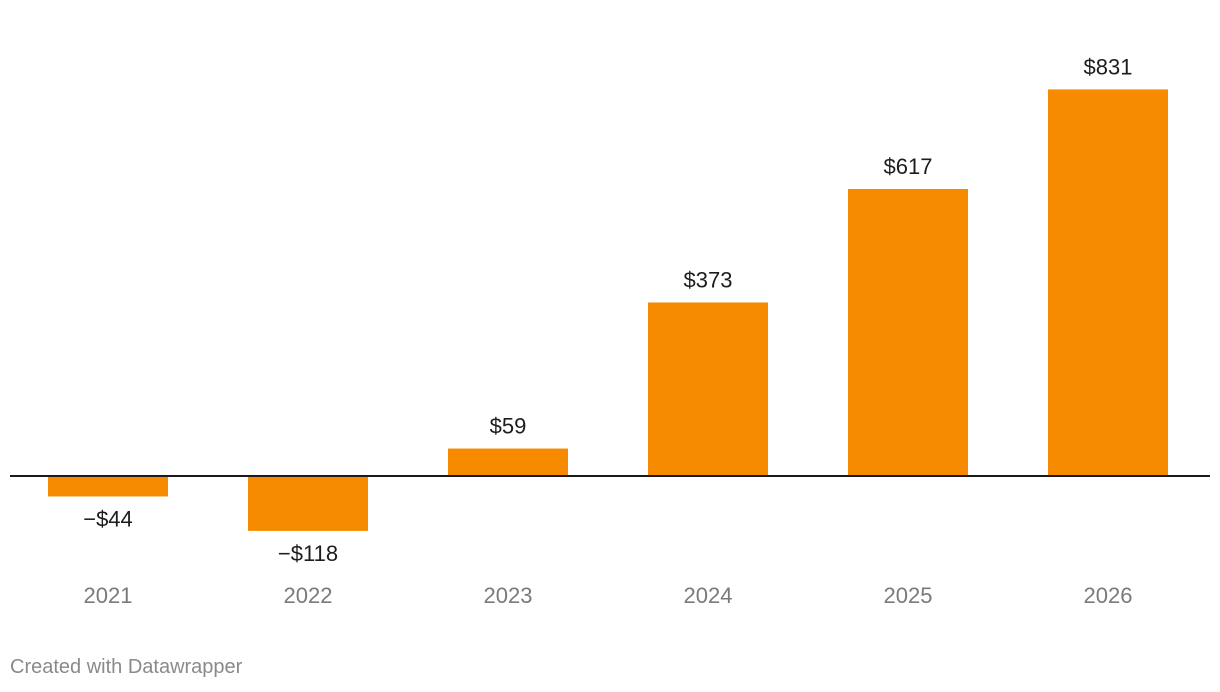 This screenshot has height=692, width=1220. Describe the element at coordinates (308, 553) in the screenshot. I see `value-label-2022: −$118` at that location.